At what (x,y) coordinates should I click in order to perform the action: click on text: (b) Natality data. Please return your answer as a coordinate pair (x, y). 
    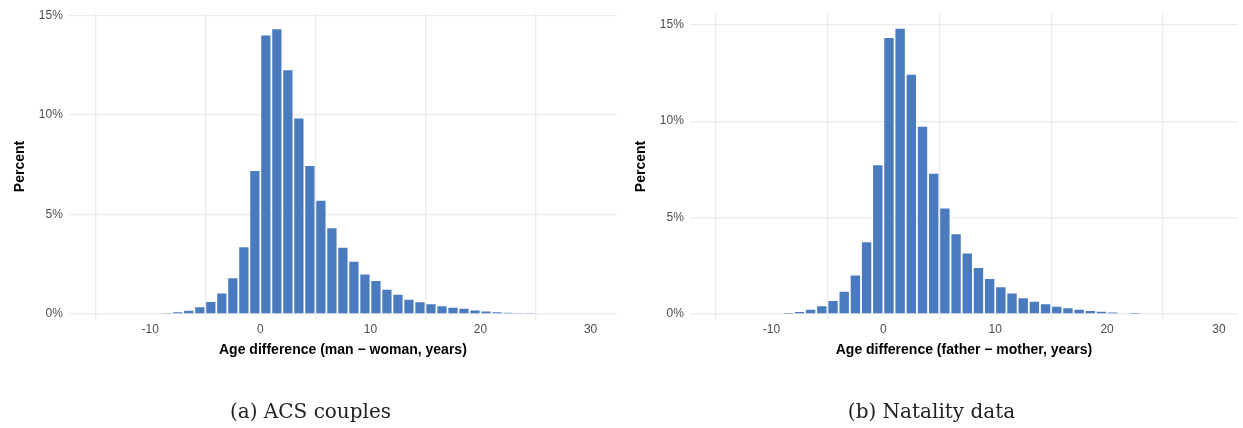
    Looking at the image, I should click on (931, 411).